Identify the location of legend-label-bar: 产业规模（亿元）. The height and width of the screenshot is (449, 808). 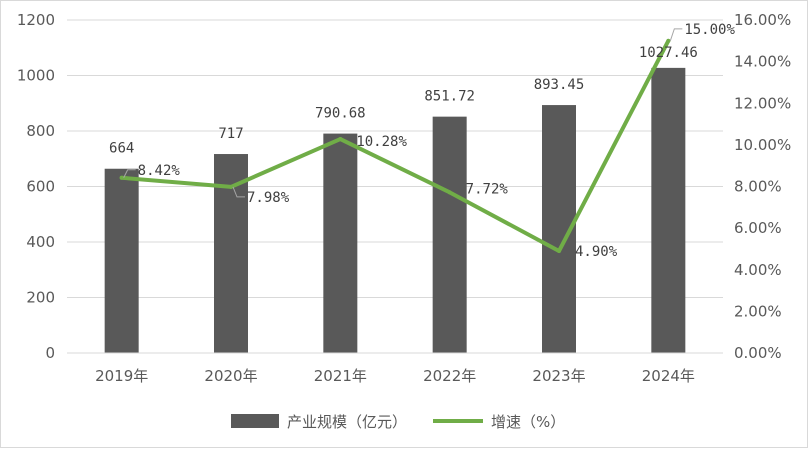
(347, 422).